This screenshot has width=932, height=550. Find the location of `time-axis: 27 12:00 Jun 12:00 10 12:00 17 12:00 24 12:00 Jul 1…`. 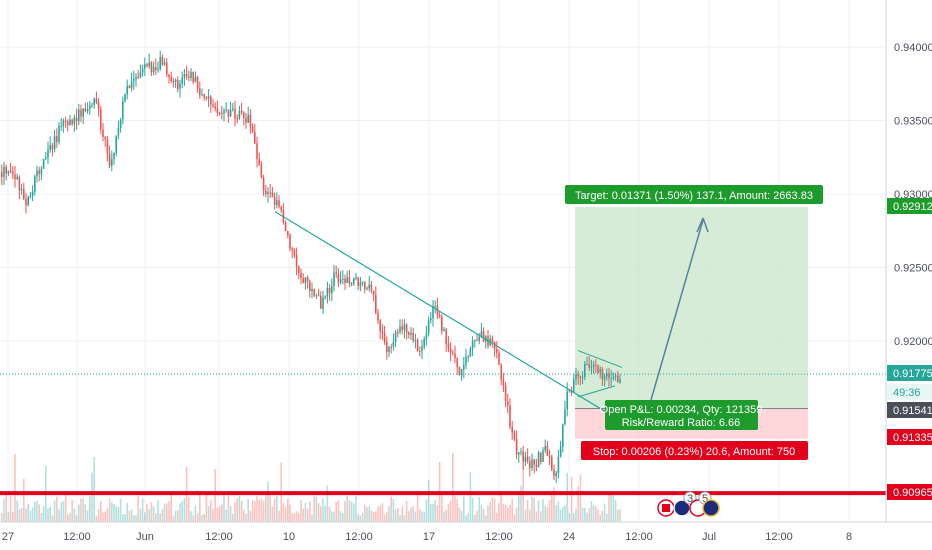

time-axis: 27 12:00 Jun 12:00 10 12:00 17 12:00 24 12:00 Jul 1… is located at coordinates (466, 532).